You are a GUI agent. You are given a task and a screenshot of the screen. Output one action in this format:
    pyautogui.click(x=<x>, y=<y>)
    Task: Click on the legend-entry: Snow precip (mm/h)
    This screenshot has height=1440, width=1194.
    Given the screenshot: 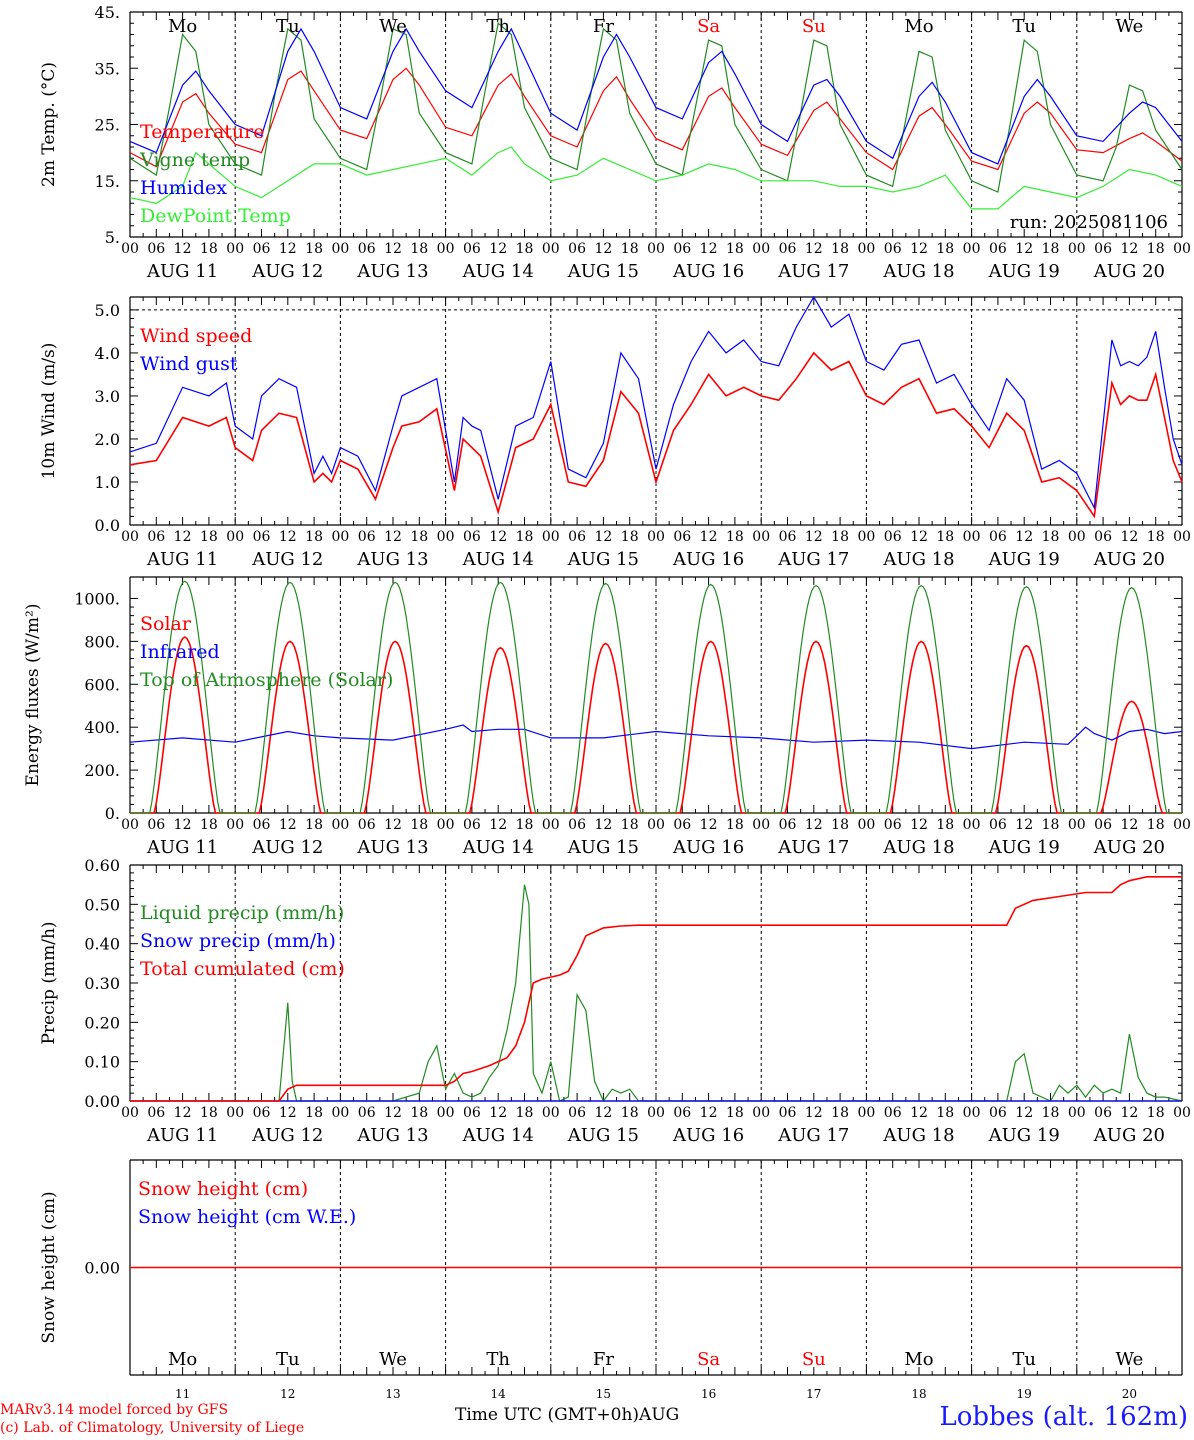 What is the action you would take?
    pyautogui.click(x=238, y=941)
    